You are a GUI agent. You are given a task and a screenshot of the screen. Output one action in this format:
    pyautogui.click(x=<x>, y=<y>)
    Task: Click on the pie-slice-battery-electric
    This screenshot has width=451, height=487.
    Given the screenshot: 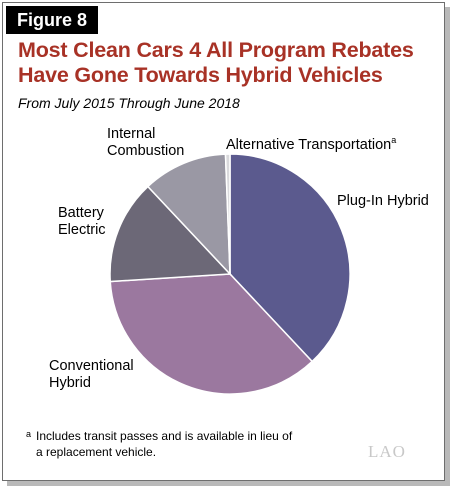 What is the action you would take?
    pyautogui.click(x=170, y=234)
    